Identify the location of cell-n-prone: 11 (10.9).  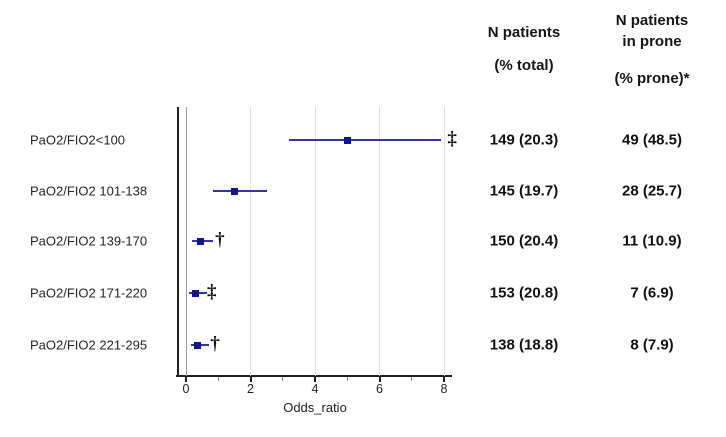
(652, 241).